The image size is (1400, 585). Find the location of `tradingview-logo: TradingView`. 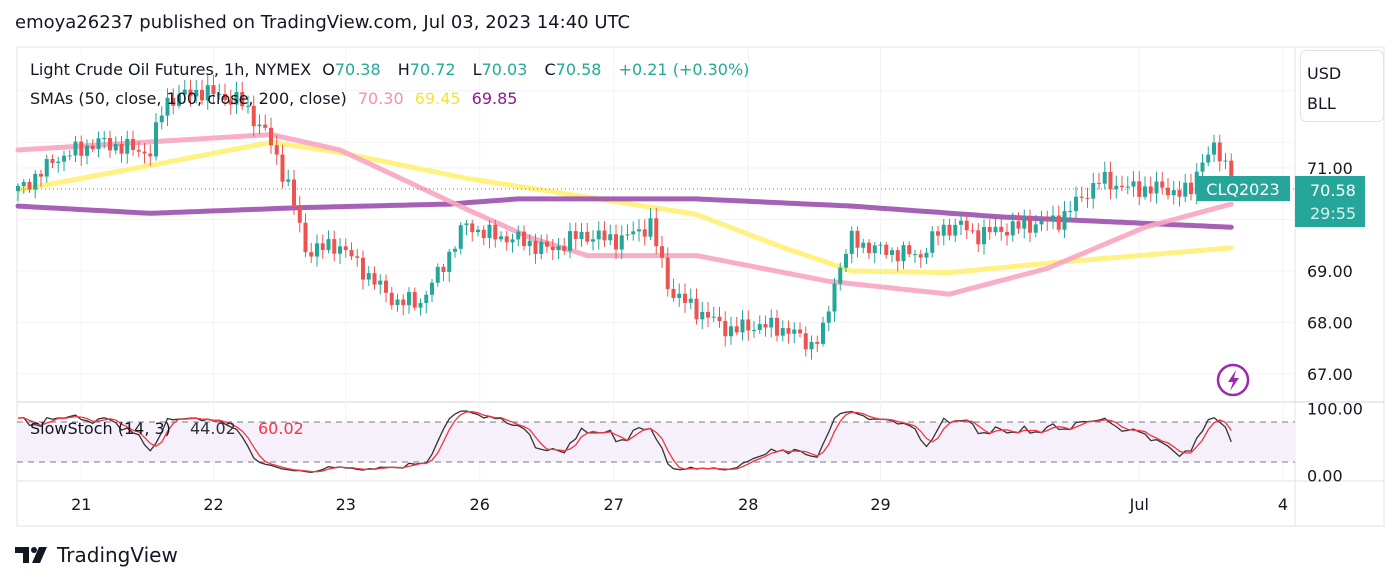

tradingview-logo: TradingView is located at coordinates (96, 555).